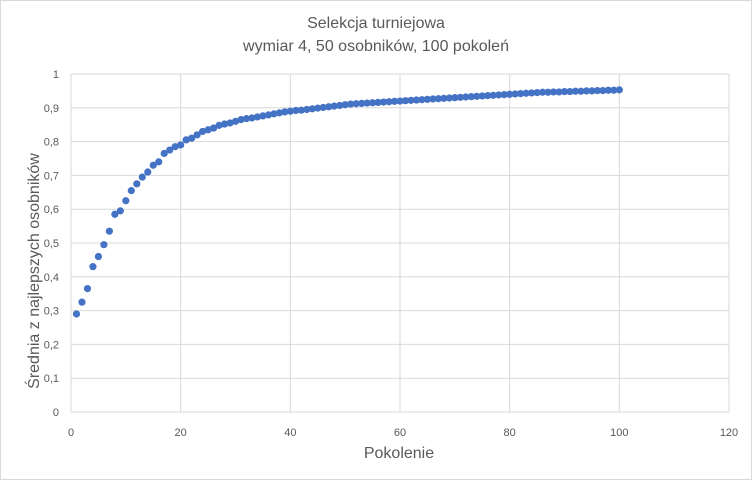 The image size is (752, 480). I want to click on y-tick-label: 0,7, so click(51, 176).